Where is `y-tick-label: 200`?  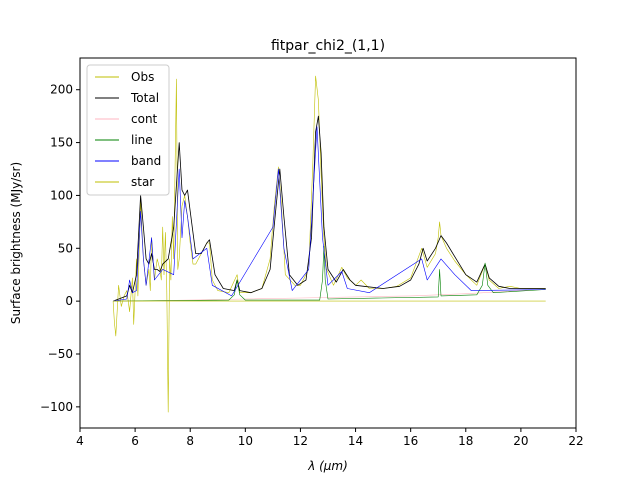
y-tick-label: 200 is located at coordinates (61, 90).